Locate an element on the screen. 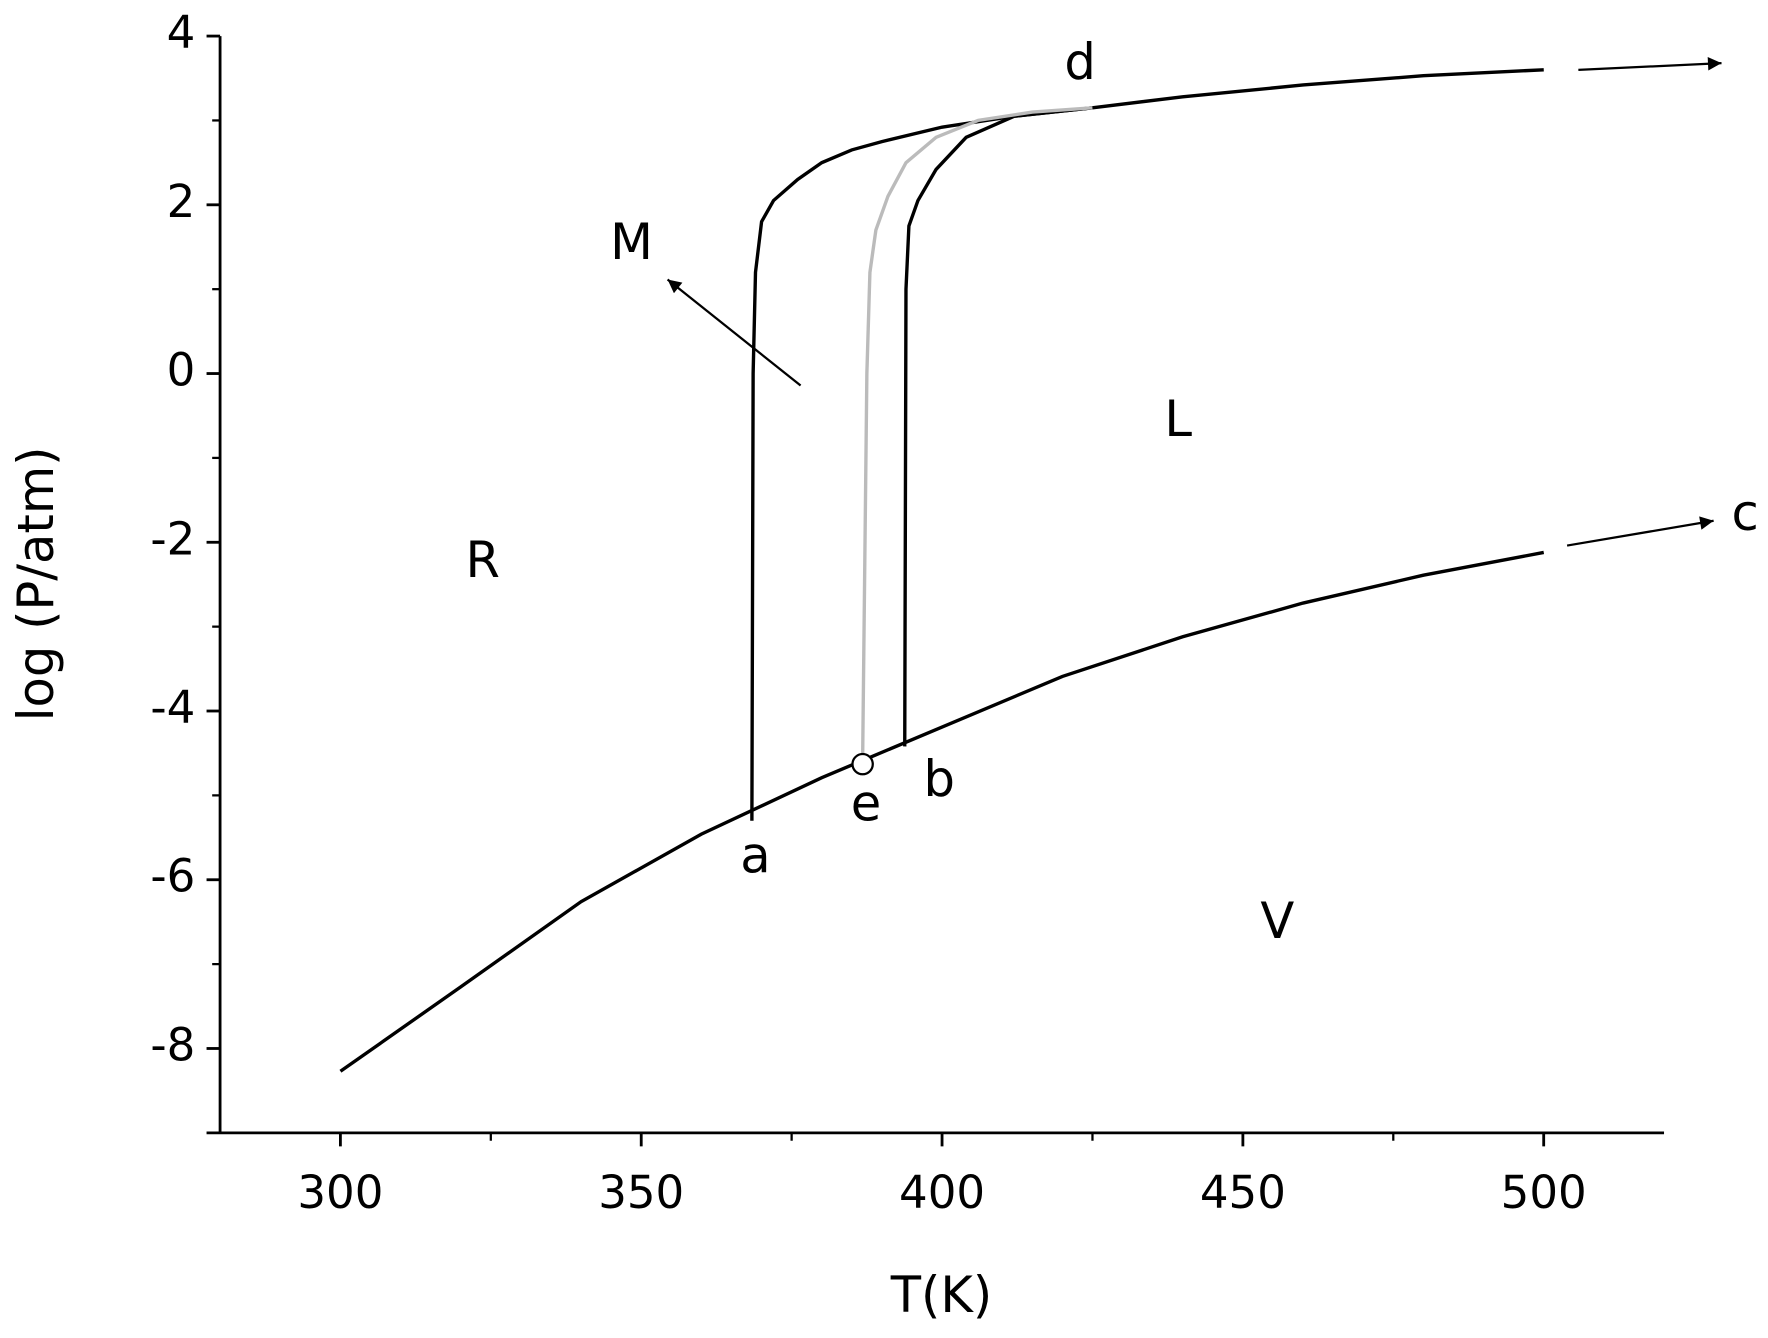 The height and width of the screenshot is (1338, 1768). y-tick-label: 0 is located at coordinates (181, 370).